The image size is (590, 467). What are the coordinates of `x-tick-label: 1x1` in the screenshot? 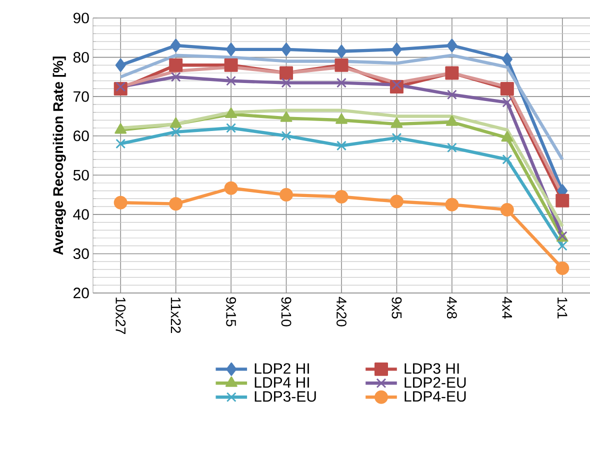 It's located at (563, 308).